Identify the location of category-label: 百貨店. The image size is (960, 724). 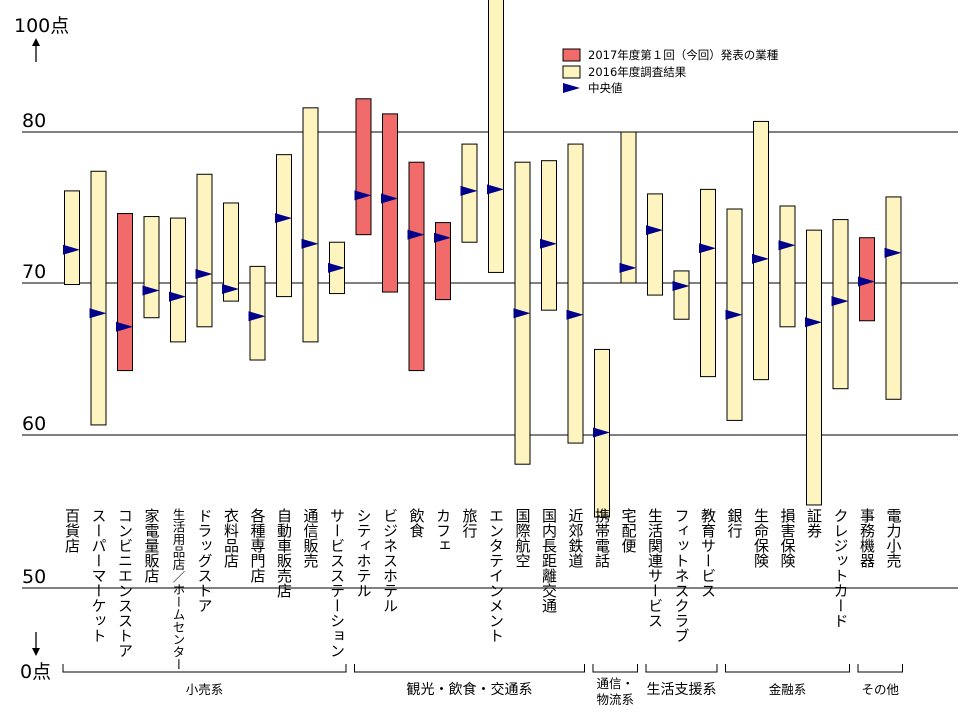
(72, 530).